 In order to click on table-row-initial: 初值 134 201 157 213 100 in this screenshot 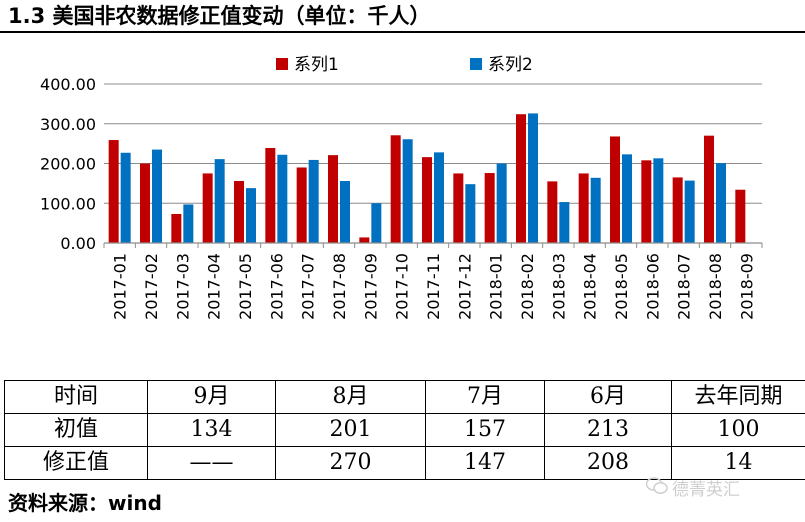, I will do `click(404, 430)`.